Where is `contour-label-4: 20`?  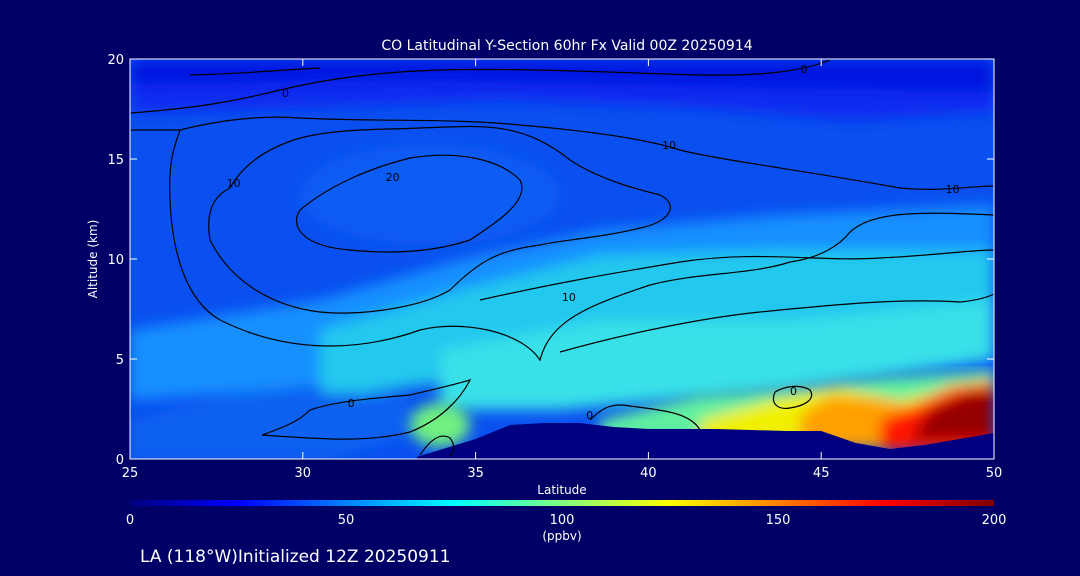
contour-label-4: 20 is located at coordinates (393, 177).